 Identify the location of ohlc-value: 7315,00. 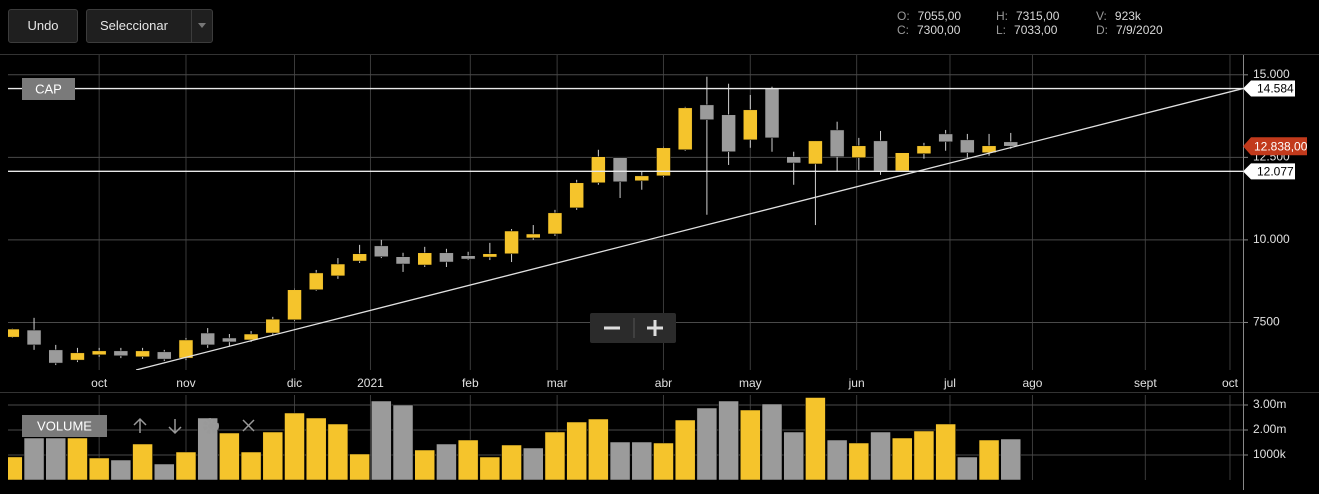
(1038, 16).